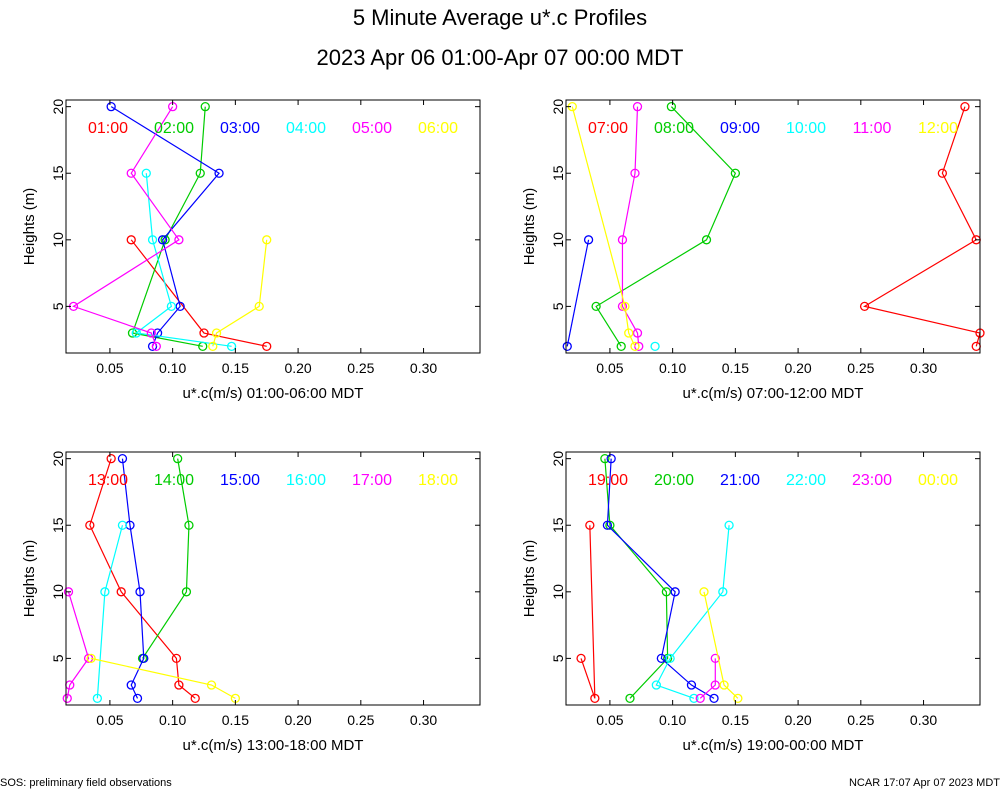  What do you see at coordinates (500, 57) in the screenshot?
I see `chart-subtitle: 2023 Apr 06 01:00-Apr 07 00:00 MDT` at bounding box center [500, 57].